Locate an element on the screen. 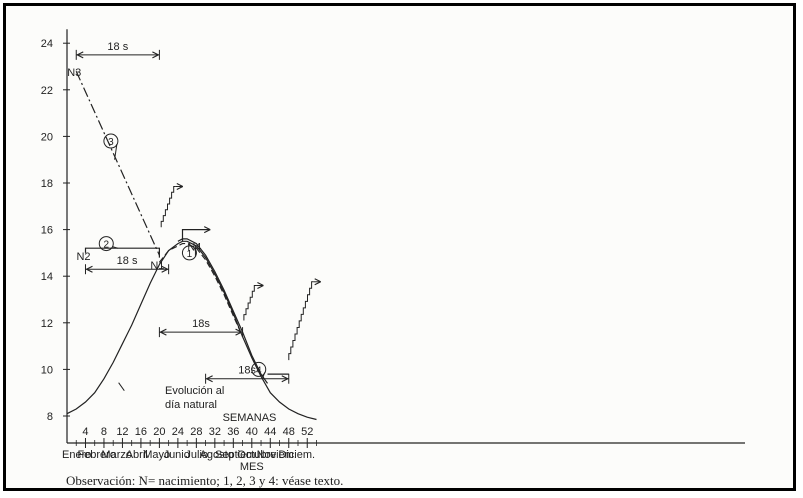  span-2-left-arrow is located at coordinates (89, 269).